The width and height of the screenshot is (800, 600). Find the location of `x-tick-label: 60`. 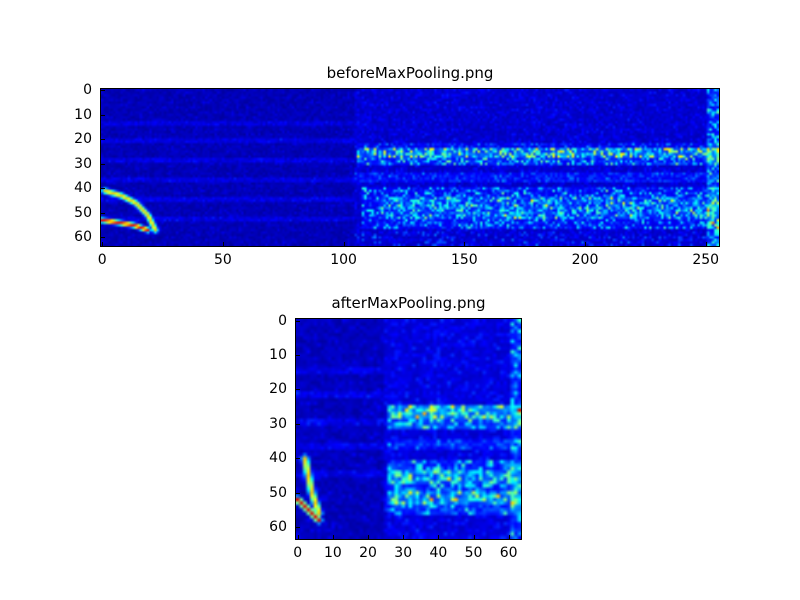

x-tick-label: 60 is located at coordinates (508, 553).